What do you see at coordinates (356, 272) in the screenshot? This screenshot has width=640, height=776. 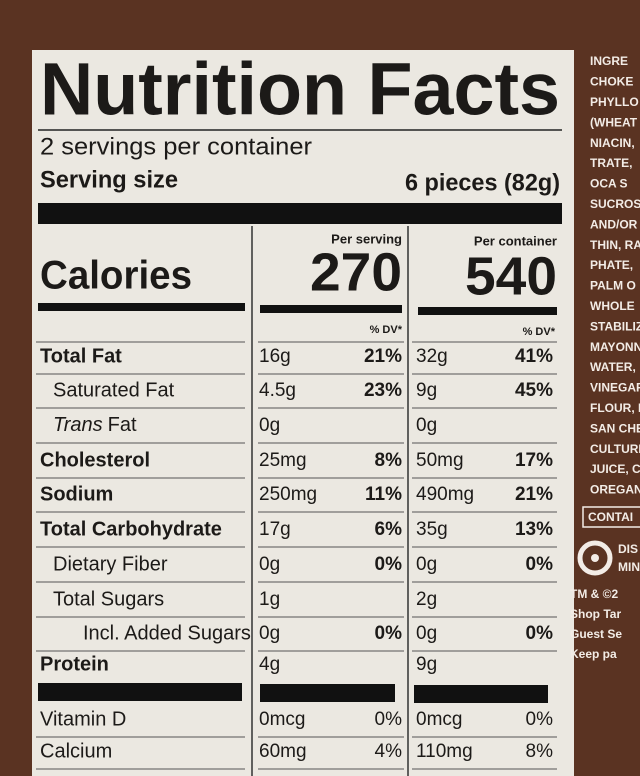 I see `calories-value: 270` at bounding box center [356, 272].